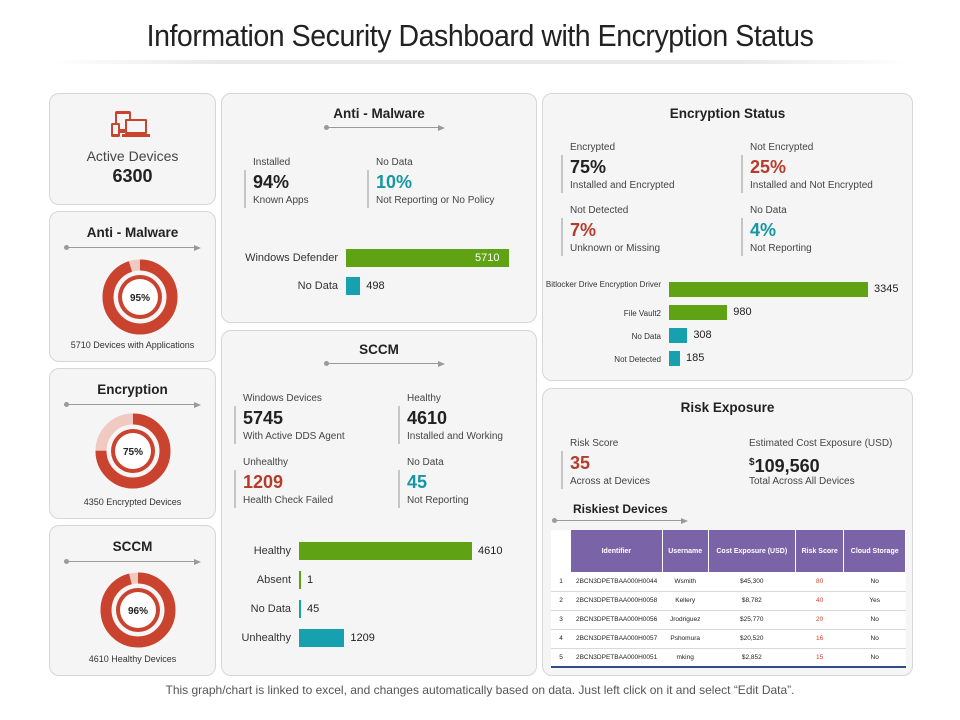 This screenshot has height=720, width=960. Describe the element at coordinates (819, 582) in the screenshot. I see `table-cell: 80` at that location.